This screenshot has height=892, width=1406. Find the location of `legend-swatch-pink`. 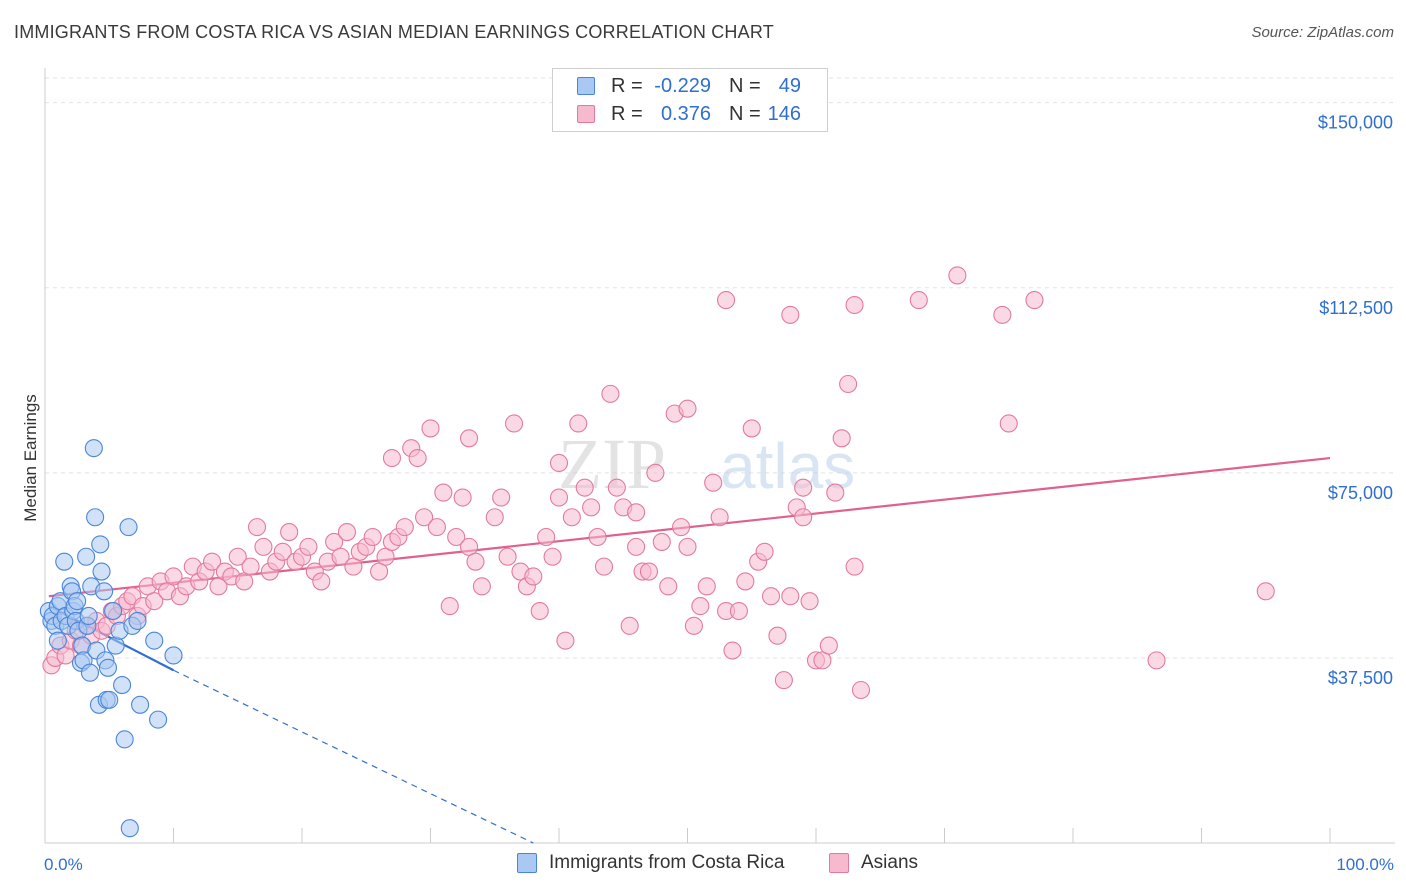

legend-swatch-pink is located at coordinates (586, 114).